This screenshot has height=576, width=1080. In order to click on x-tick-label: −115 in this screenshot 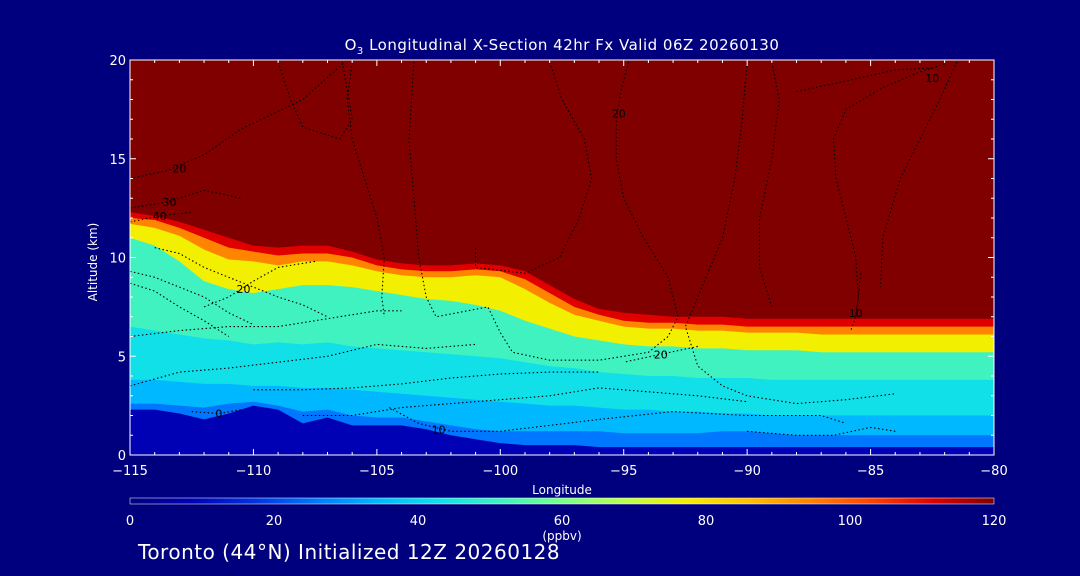, I will do `click(130, 471)`.